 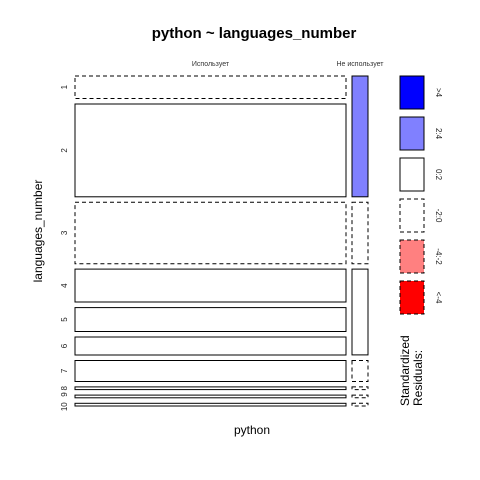 I want to click on row-label: 5, so click(x=64, y=319).